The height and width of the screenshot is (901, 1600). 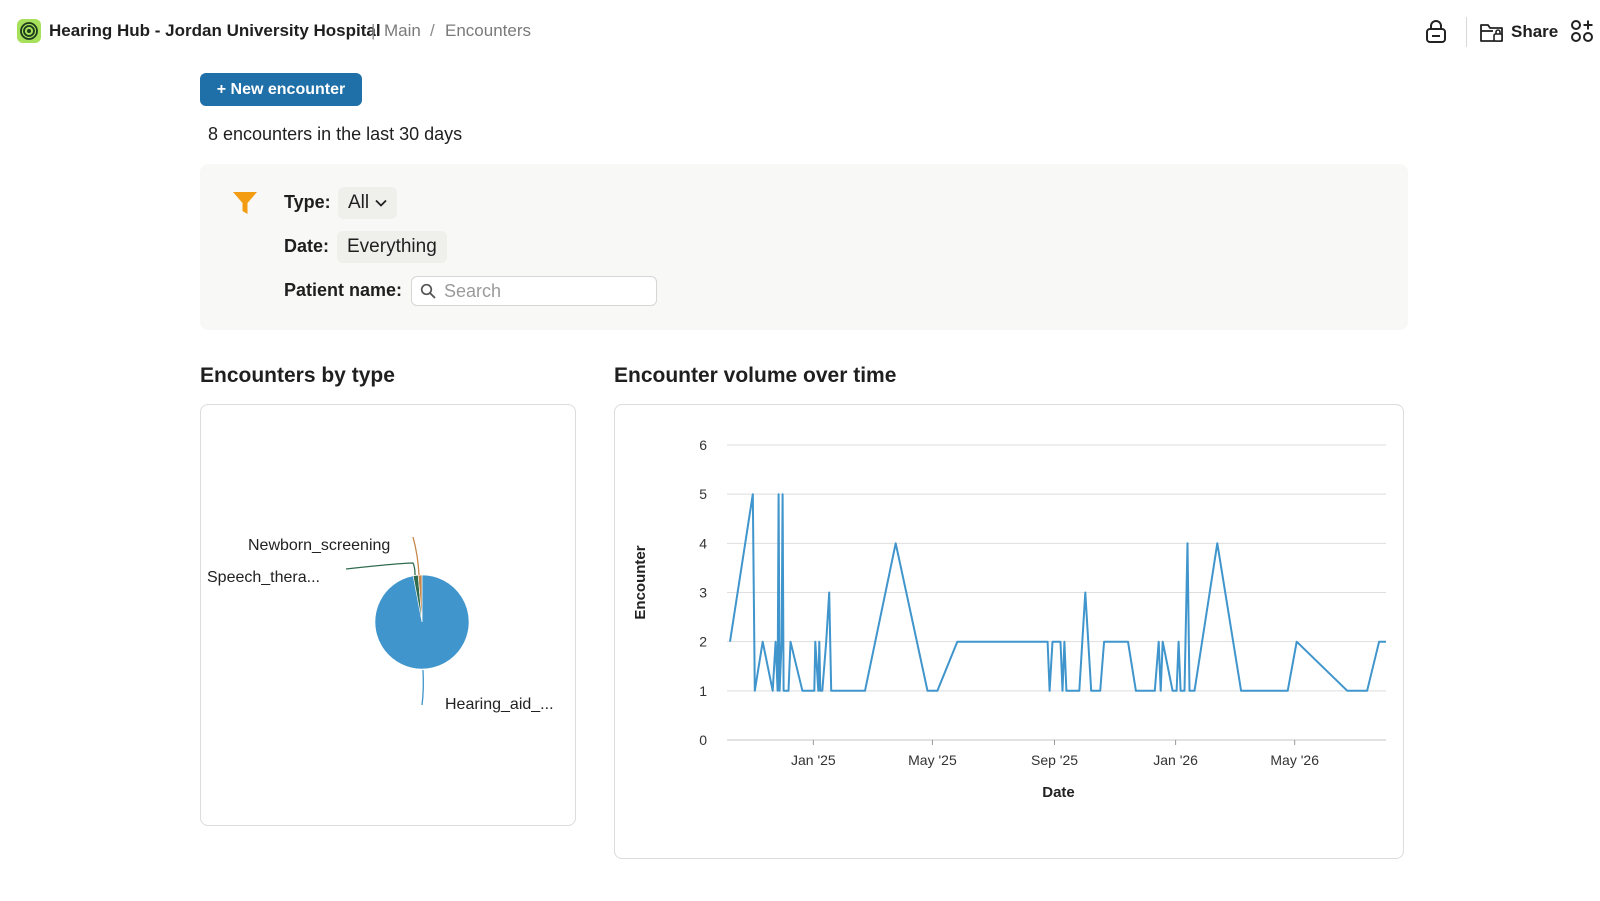 I want to click on chevron-down-icon, so click(x=381, y=203).